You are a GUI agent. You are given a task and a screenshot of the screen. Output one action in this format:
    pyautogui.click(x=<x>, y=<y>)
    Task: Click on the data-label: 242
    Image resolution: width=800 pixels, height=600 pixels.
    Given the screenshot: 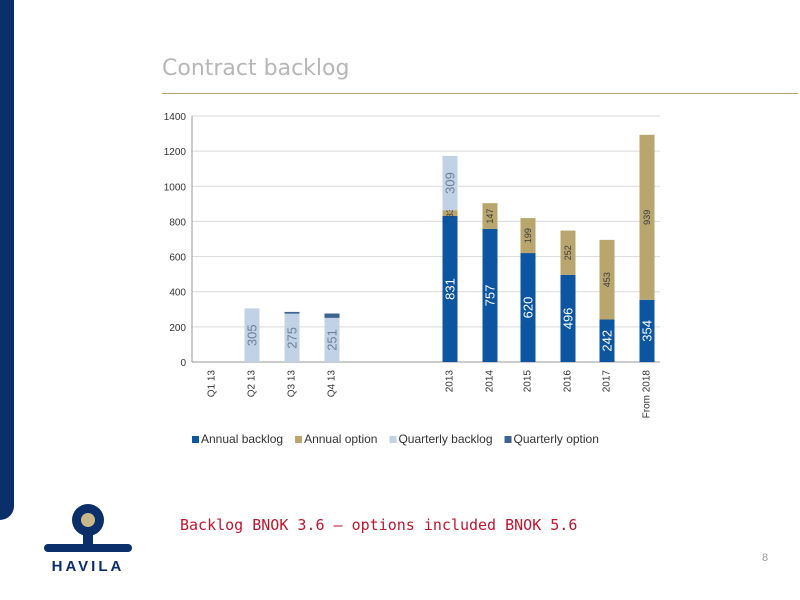 What is the action you would take?
    pyautogui.click(x=607, y=341)
    